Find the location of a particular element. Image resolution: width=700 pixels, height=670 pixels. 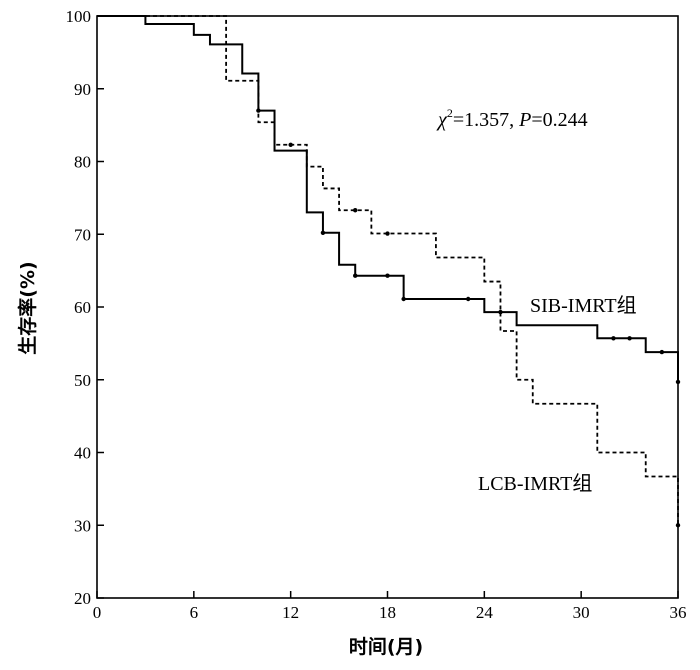

y-tick-label: 90 is located at coordinates (82, 89).